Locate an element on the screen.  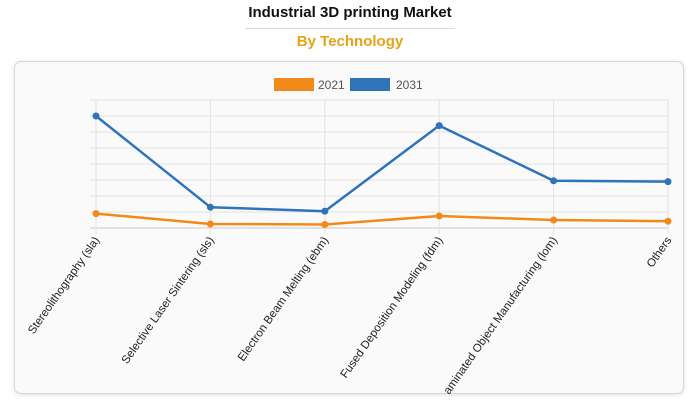
x-tick-label: Electron Beam Melting (ebm) is located at coordinates (283, 299).